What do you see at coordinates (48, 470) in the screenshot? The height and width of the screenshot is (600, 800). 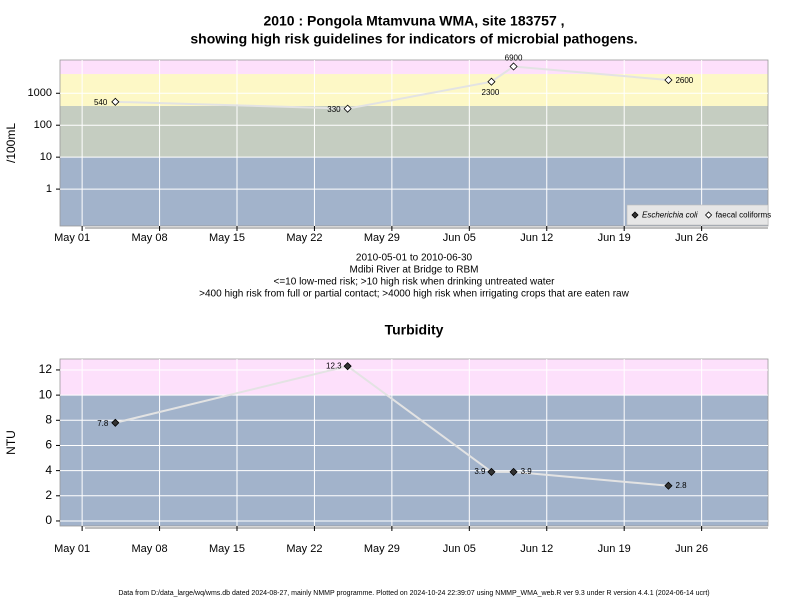 I see `y-tick-label: 4` at bounding box center [48, 470].